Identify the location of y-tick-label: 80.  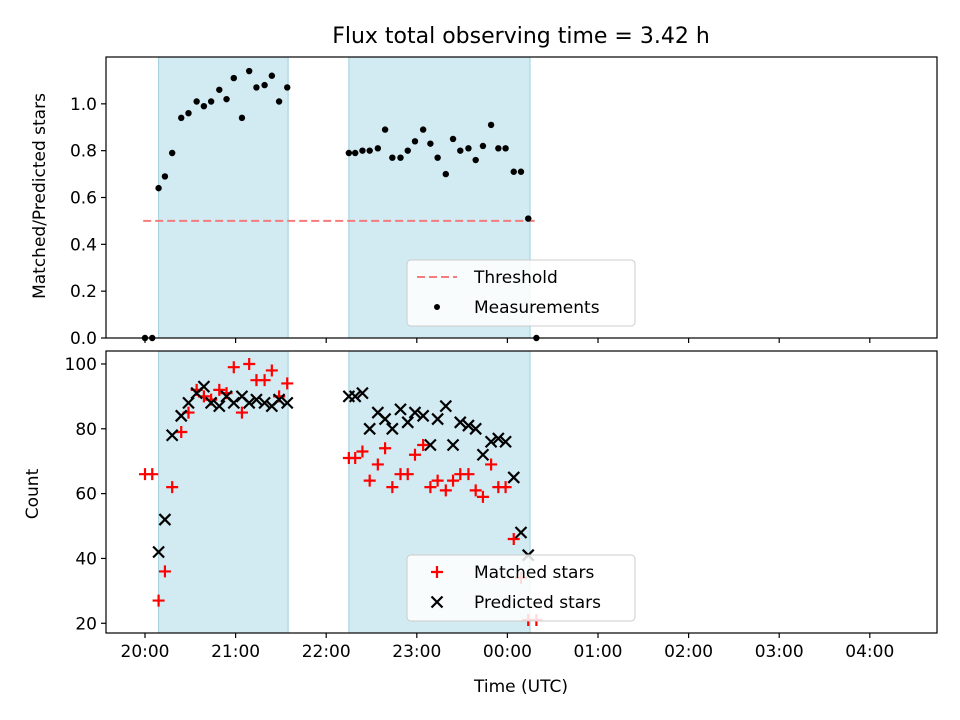
(86, 430).